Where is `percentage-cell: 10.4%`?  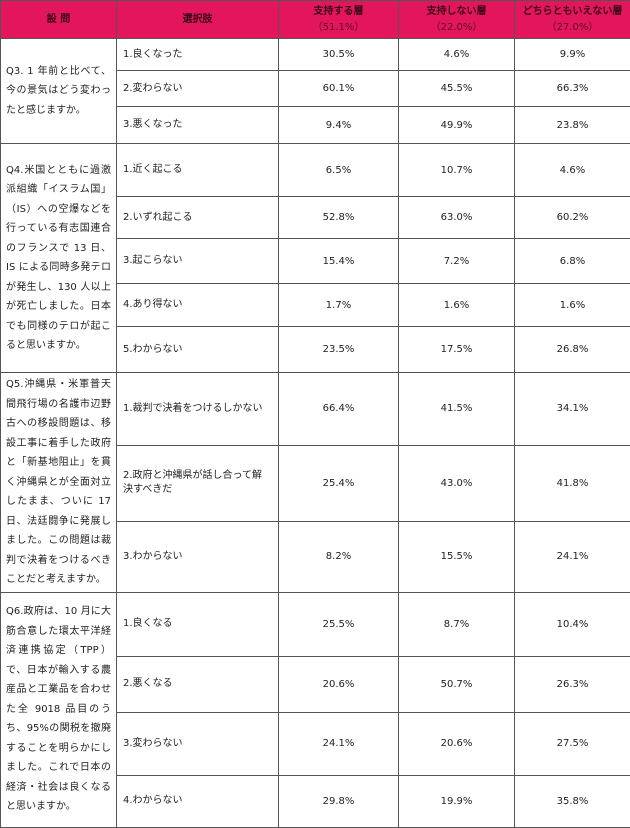
percentage-cell: 10.4% is located at coordinates (572, 624).